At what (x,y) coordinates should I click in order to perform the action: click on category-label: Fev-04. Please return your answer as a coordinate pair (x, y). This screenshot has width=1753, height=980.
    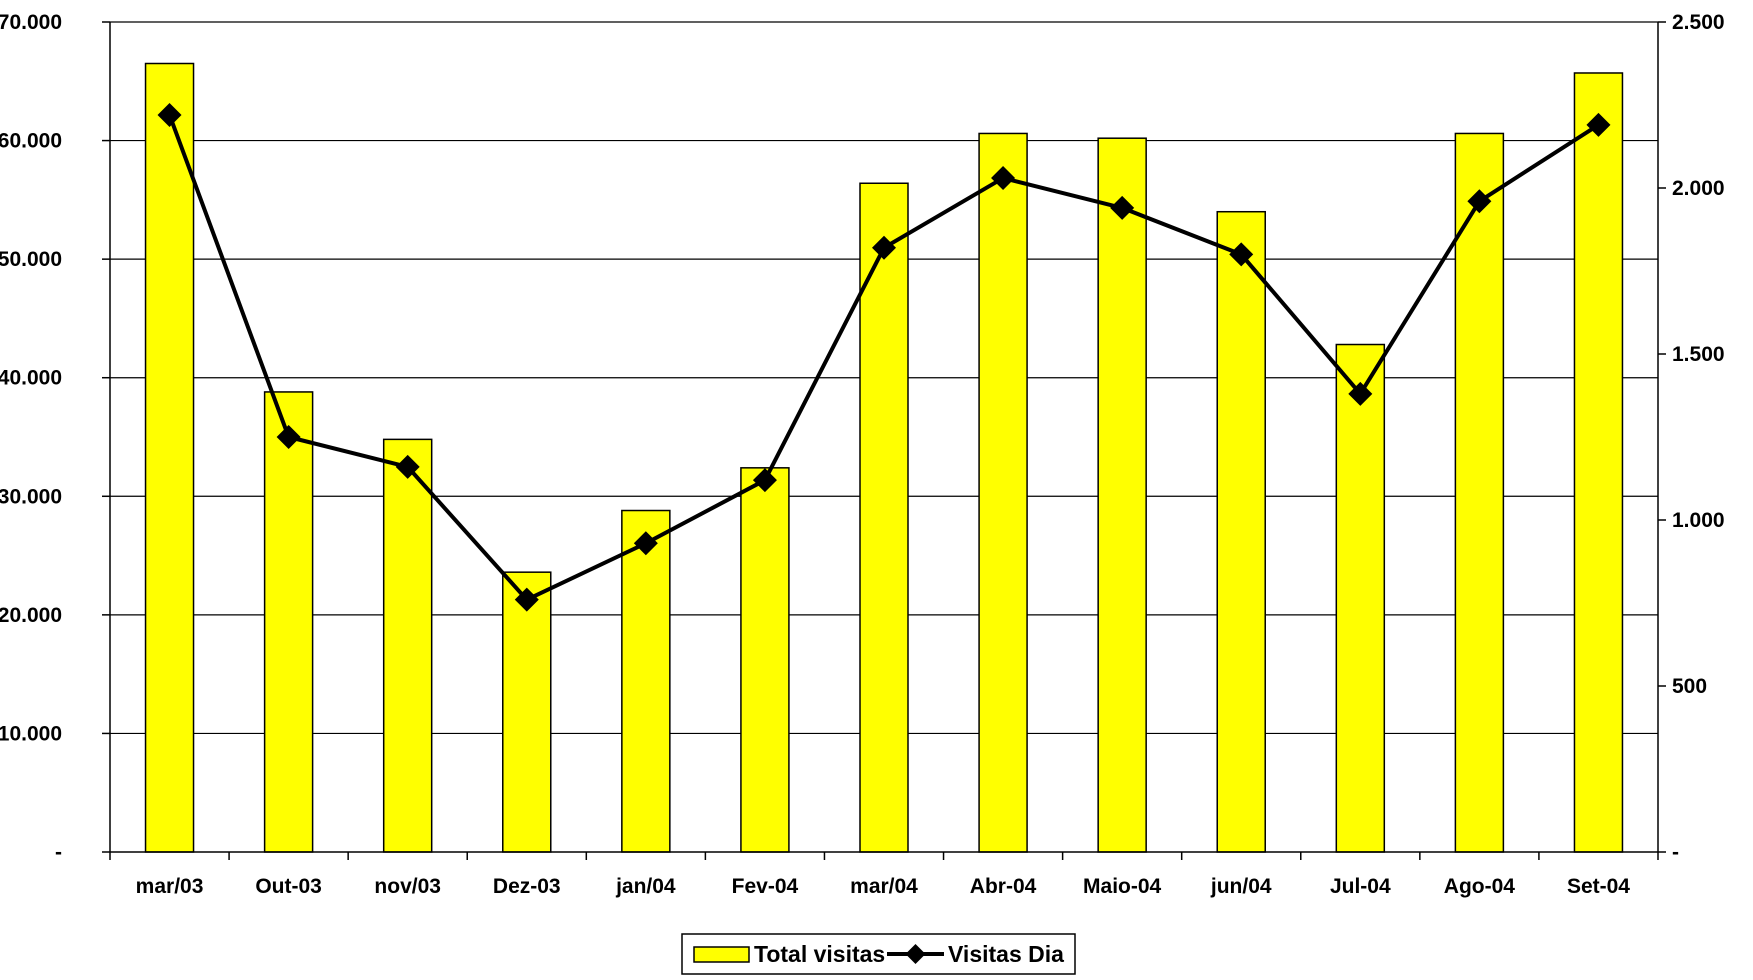
    Looking at the image, I should click on (765, 886).